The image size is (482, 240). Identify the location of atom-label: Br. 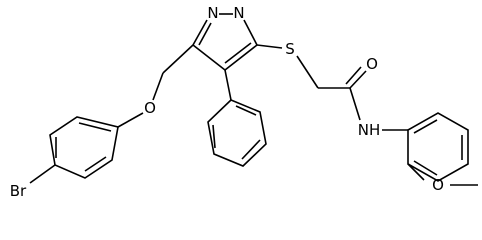
(18, 191).